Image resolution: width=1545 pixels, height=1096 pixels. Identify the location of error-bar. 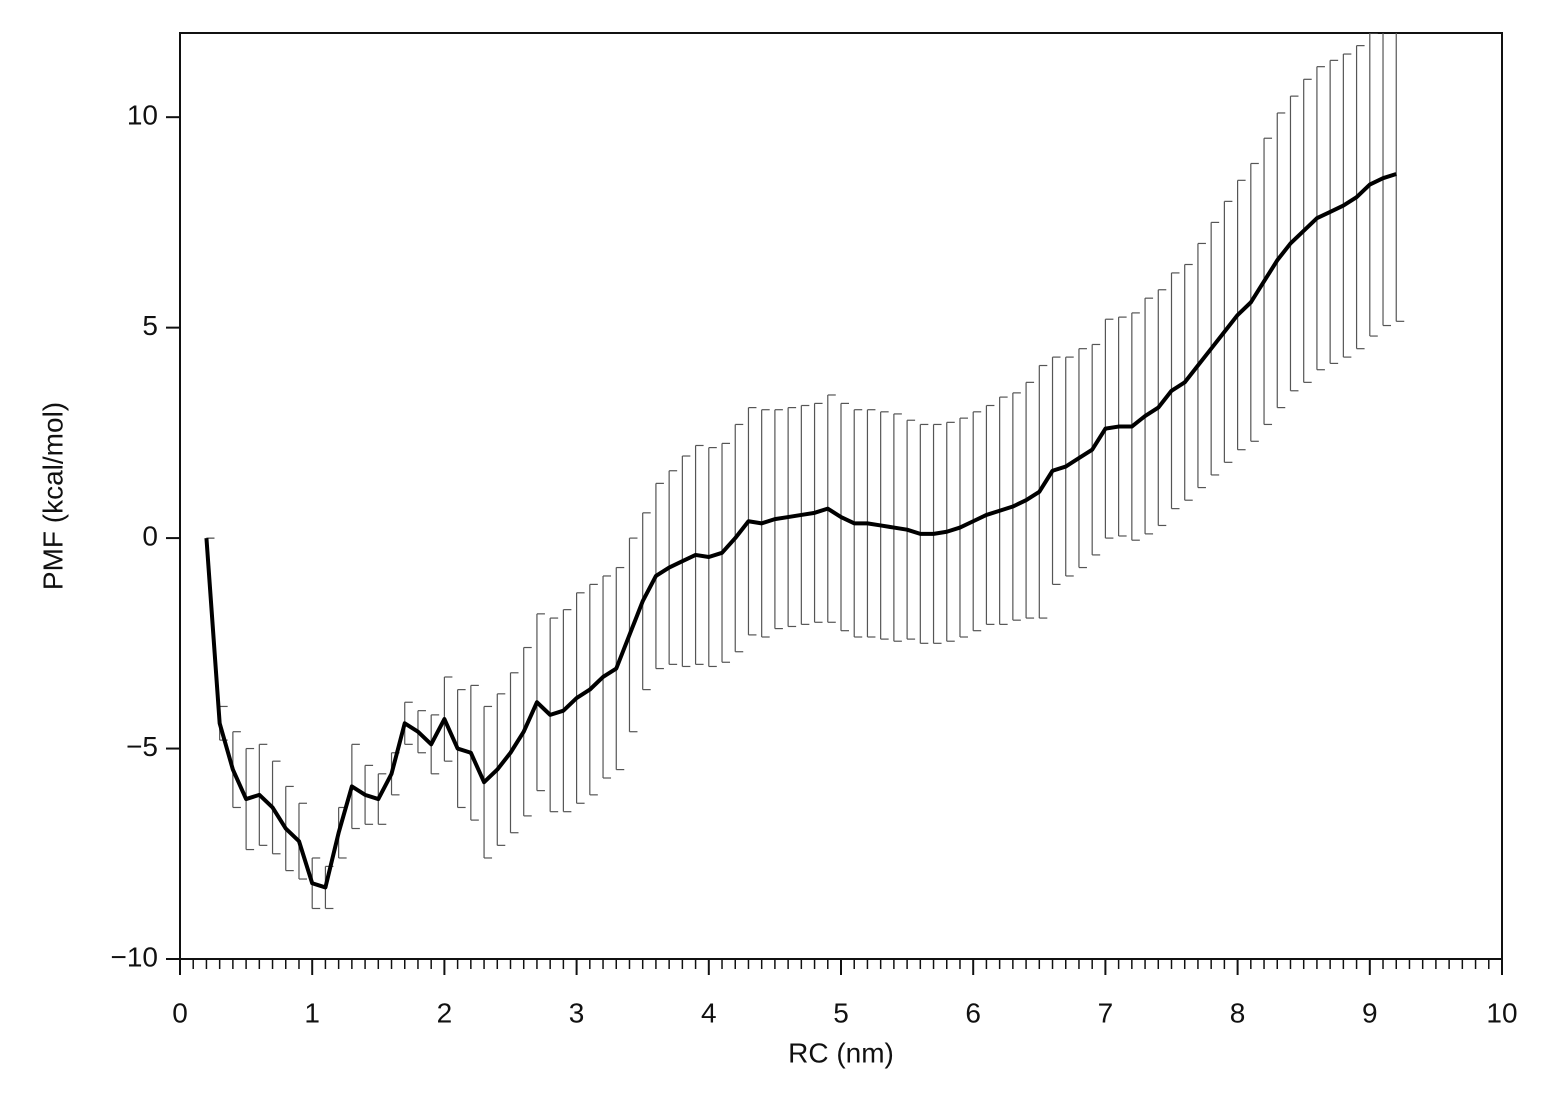
(1400, 177).